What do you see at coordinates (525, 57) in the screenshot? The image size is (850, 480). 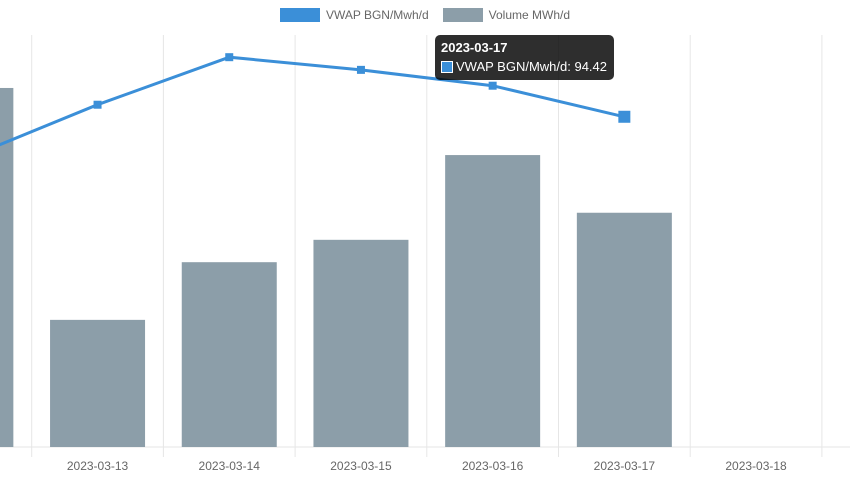 I see `chart-tooltip: 2023-03-17 VWAP BGN/Mwh/d: 94.42` at bounding box center [525, 57].